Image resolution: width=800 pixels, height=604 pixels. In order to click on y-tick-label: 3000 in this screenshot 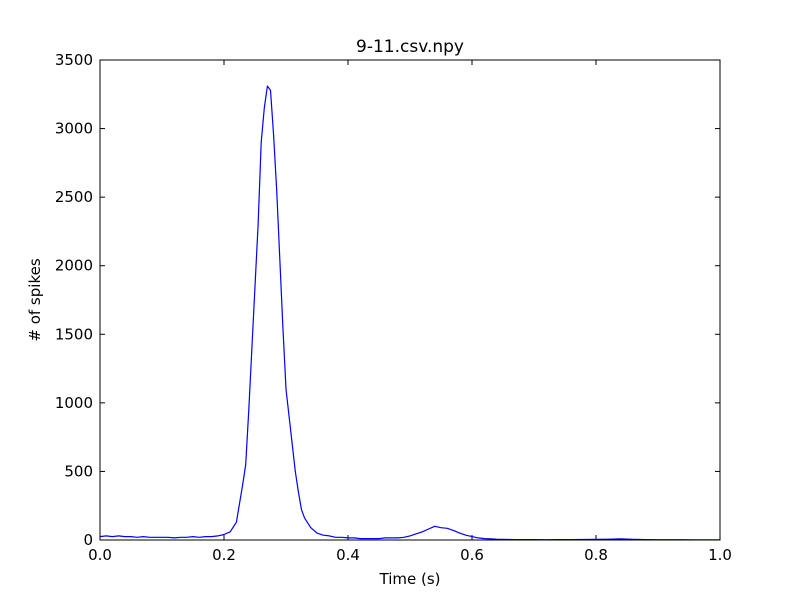, I will do `click(74, 129)`.